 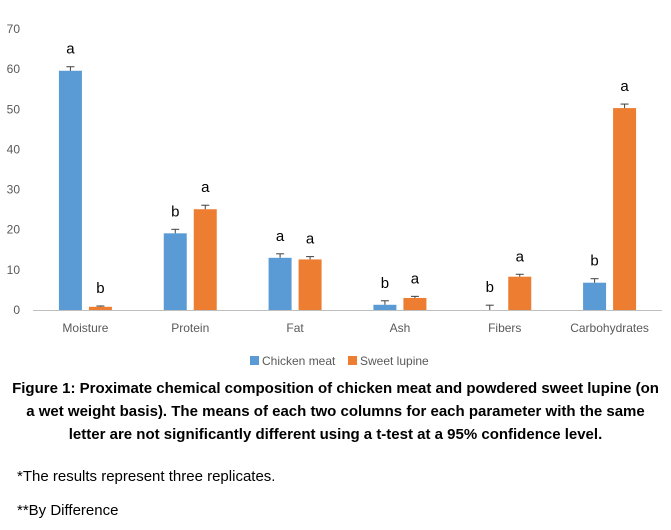 I want to click on x-tick-label: Fat, so click(x=295, y=328).